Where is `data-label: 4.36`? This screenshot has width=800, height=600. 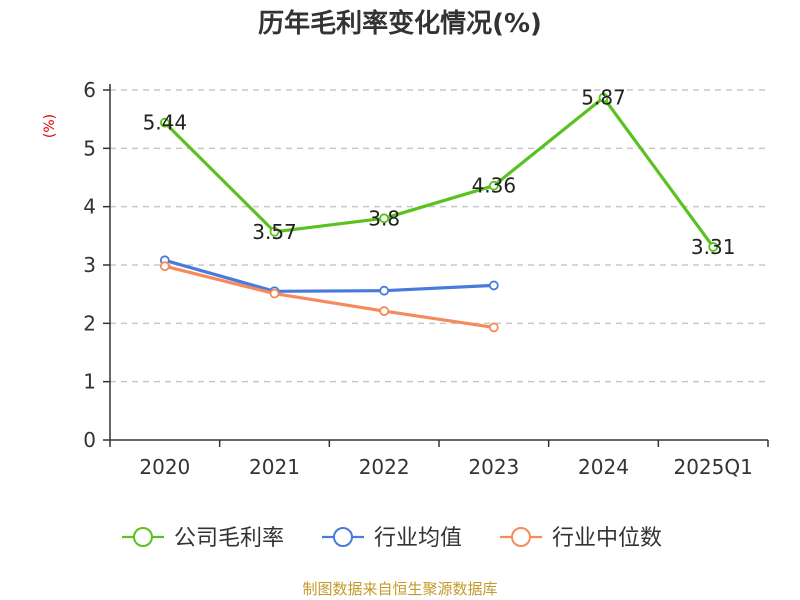 data-label: 4.36 is located at coordinates (494, 186).